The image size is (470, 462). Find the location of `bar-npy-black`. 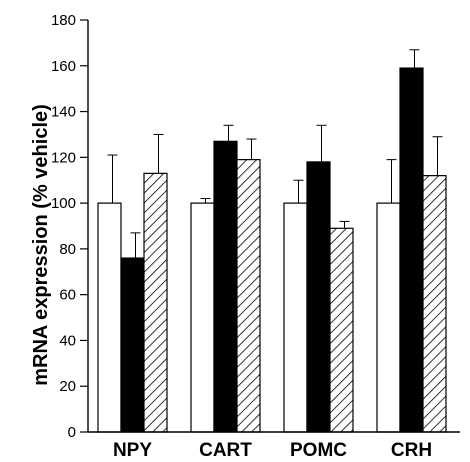

bar-npy-black is located at coordinates (132, 345).